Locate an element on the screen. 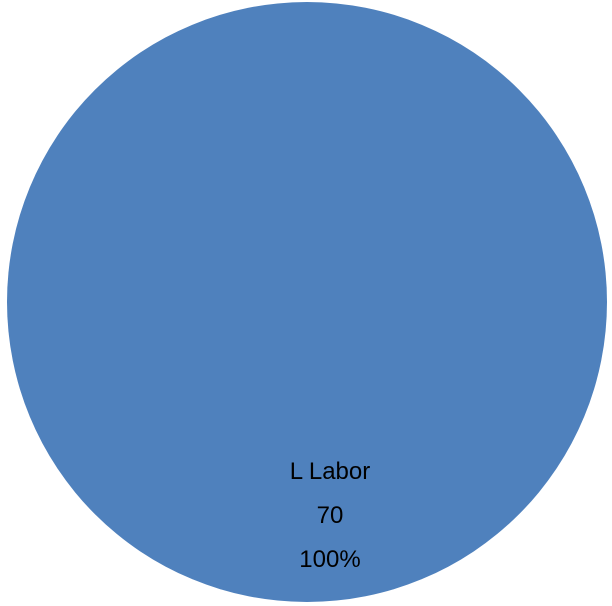 The width and height of the screenshot is (612, 606). data-labels-layer: L Labor 70 100% is located at coordinates (330, 515).